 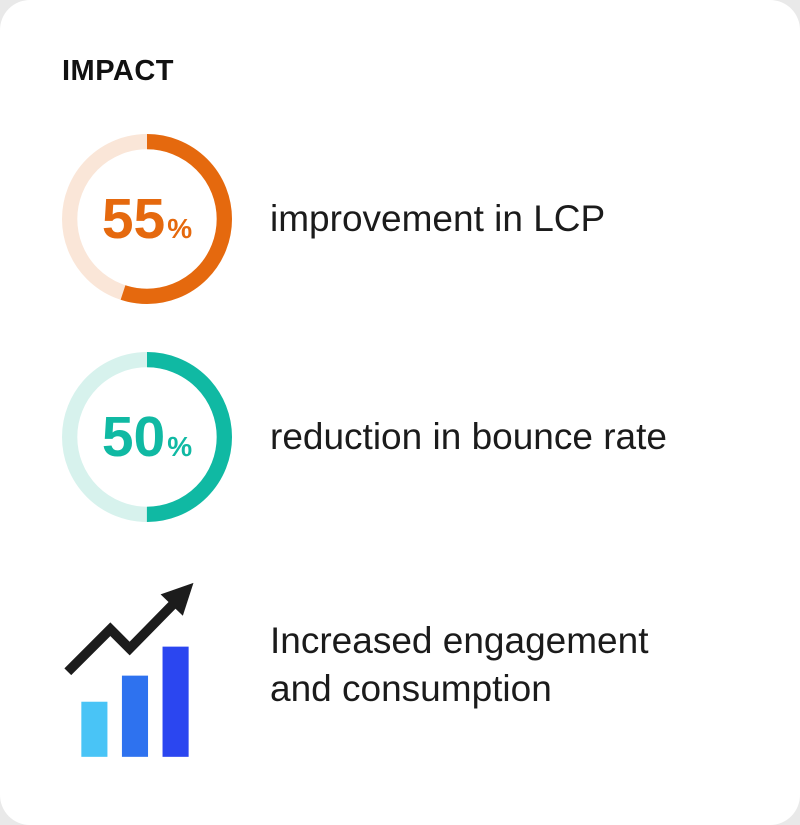 I want to click on donut-value-lcp: 55 %, so click(x=147, y=219).